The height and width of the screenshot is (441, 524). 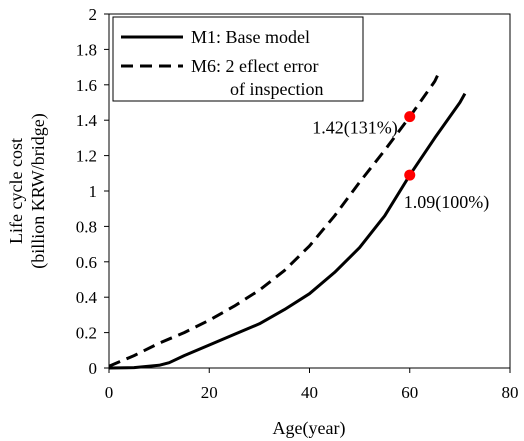 I want to click on x-tick-label: 60, so click(x=409, y=392).